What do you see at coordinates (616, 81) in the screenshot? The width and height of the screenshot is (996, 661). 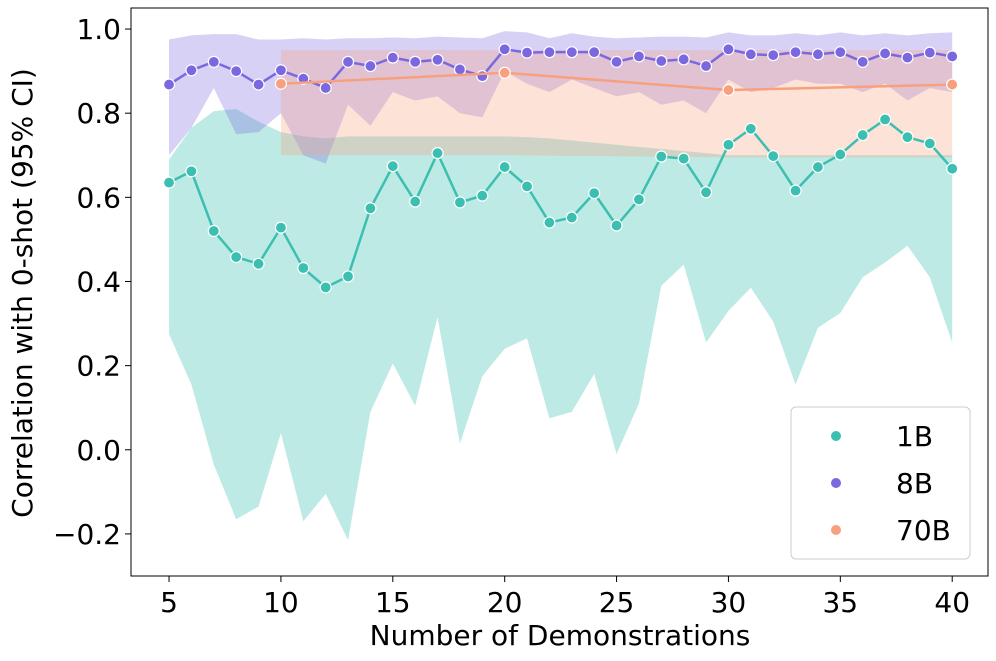 I see `series-line-70b` at bounding box center [616, 81].